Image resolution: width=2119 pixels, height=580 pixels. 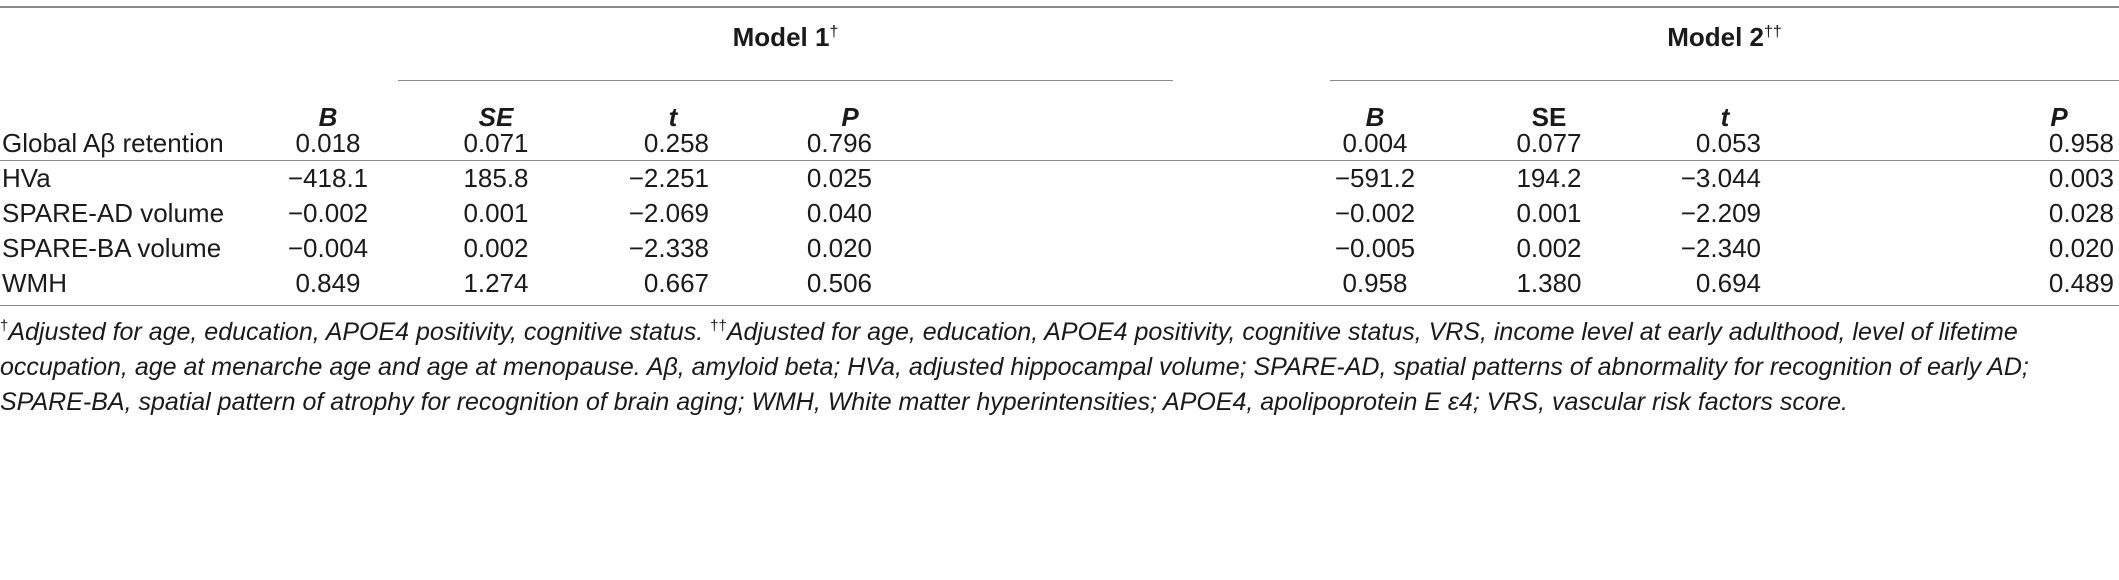 What do you see at coordinates (2081, 213) in the screenshot?
I see `cell-m2-p: 0.028` at bounding box center [2081, 213].